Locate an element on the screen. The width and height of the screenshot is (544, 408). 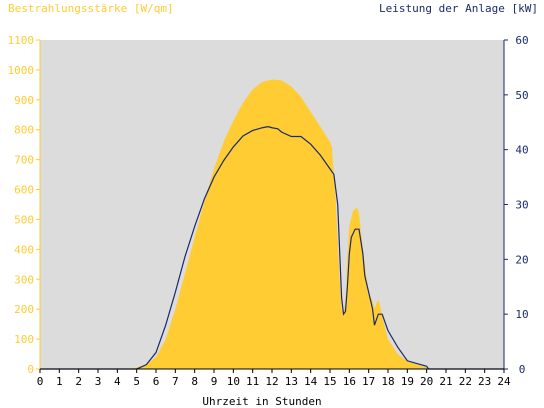
left-tick-label: 1000 is located at coordinates (21, 70).